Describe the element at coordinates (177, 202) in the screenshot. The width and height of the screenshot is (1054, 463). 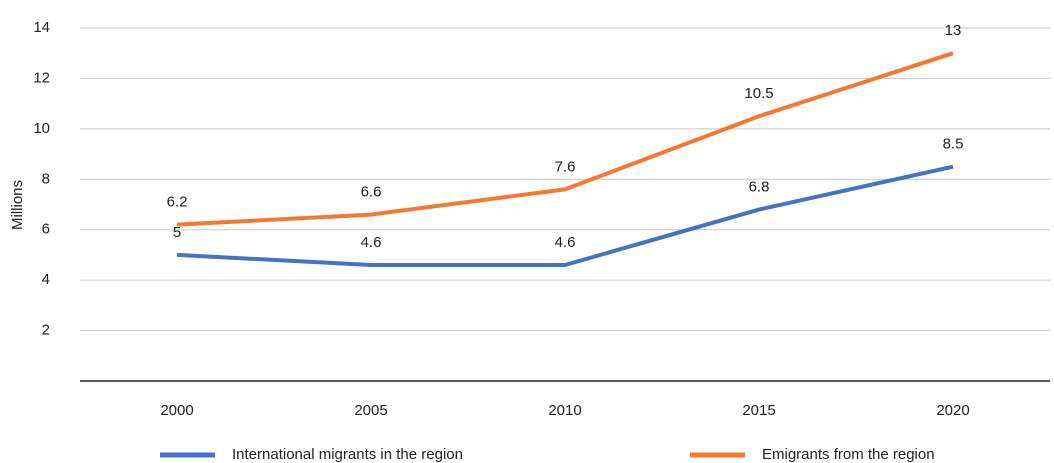
I see `data-label: 6.2` at that location.